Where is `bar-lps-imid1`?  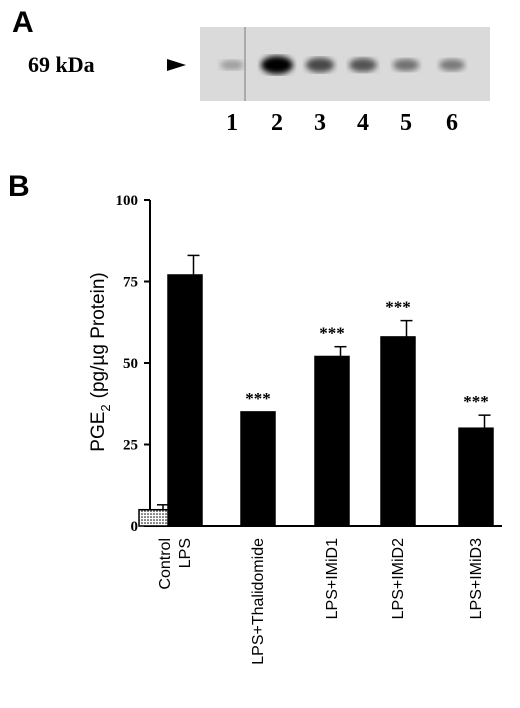 bar-lps-imid1 is located at coordinates (332, 441).